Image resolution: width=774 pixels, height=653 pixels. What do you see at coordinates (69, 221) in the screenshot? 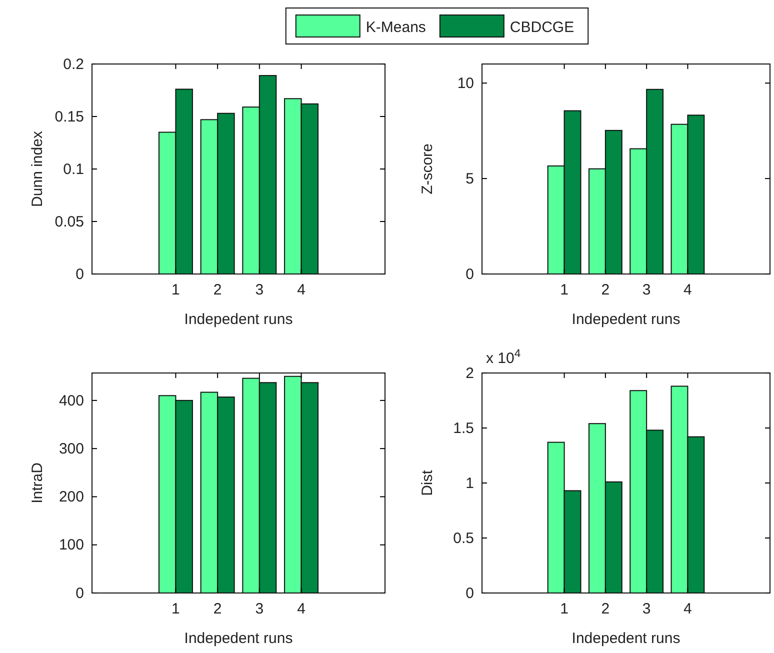
I see `y-tick-label: 0.05` at bounding box center [69, 221].